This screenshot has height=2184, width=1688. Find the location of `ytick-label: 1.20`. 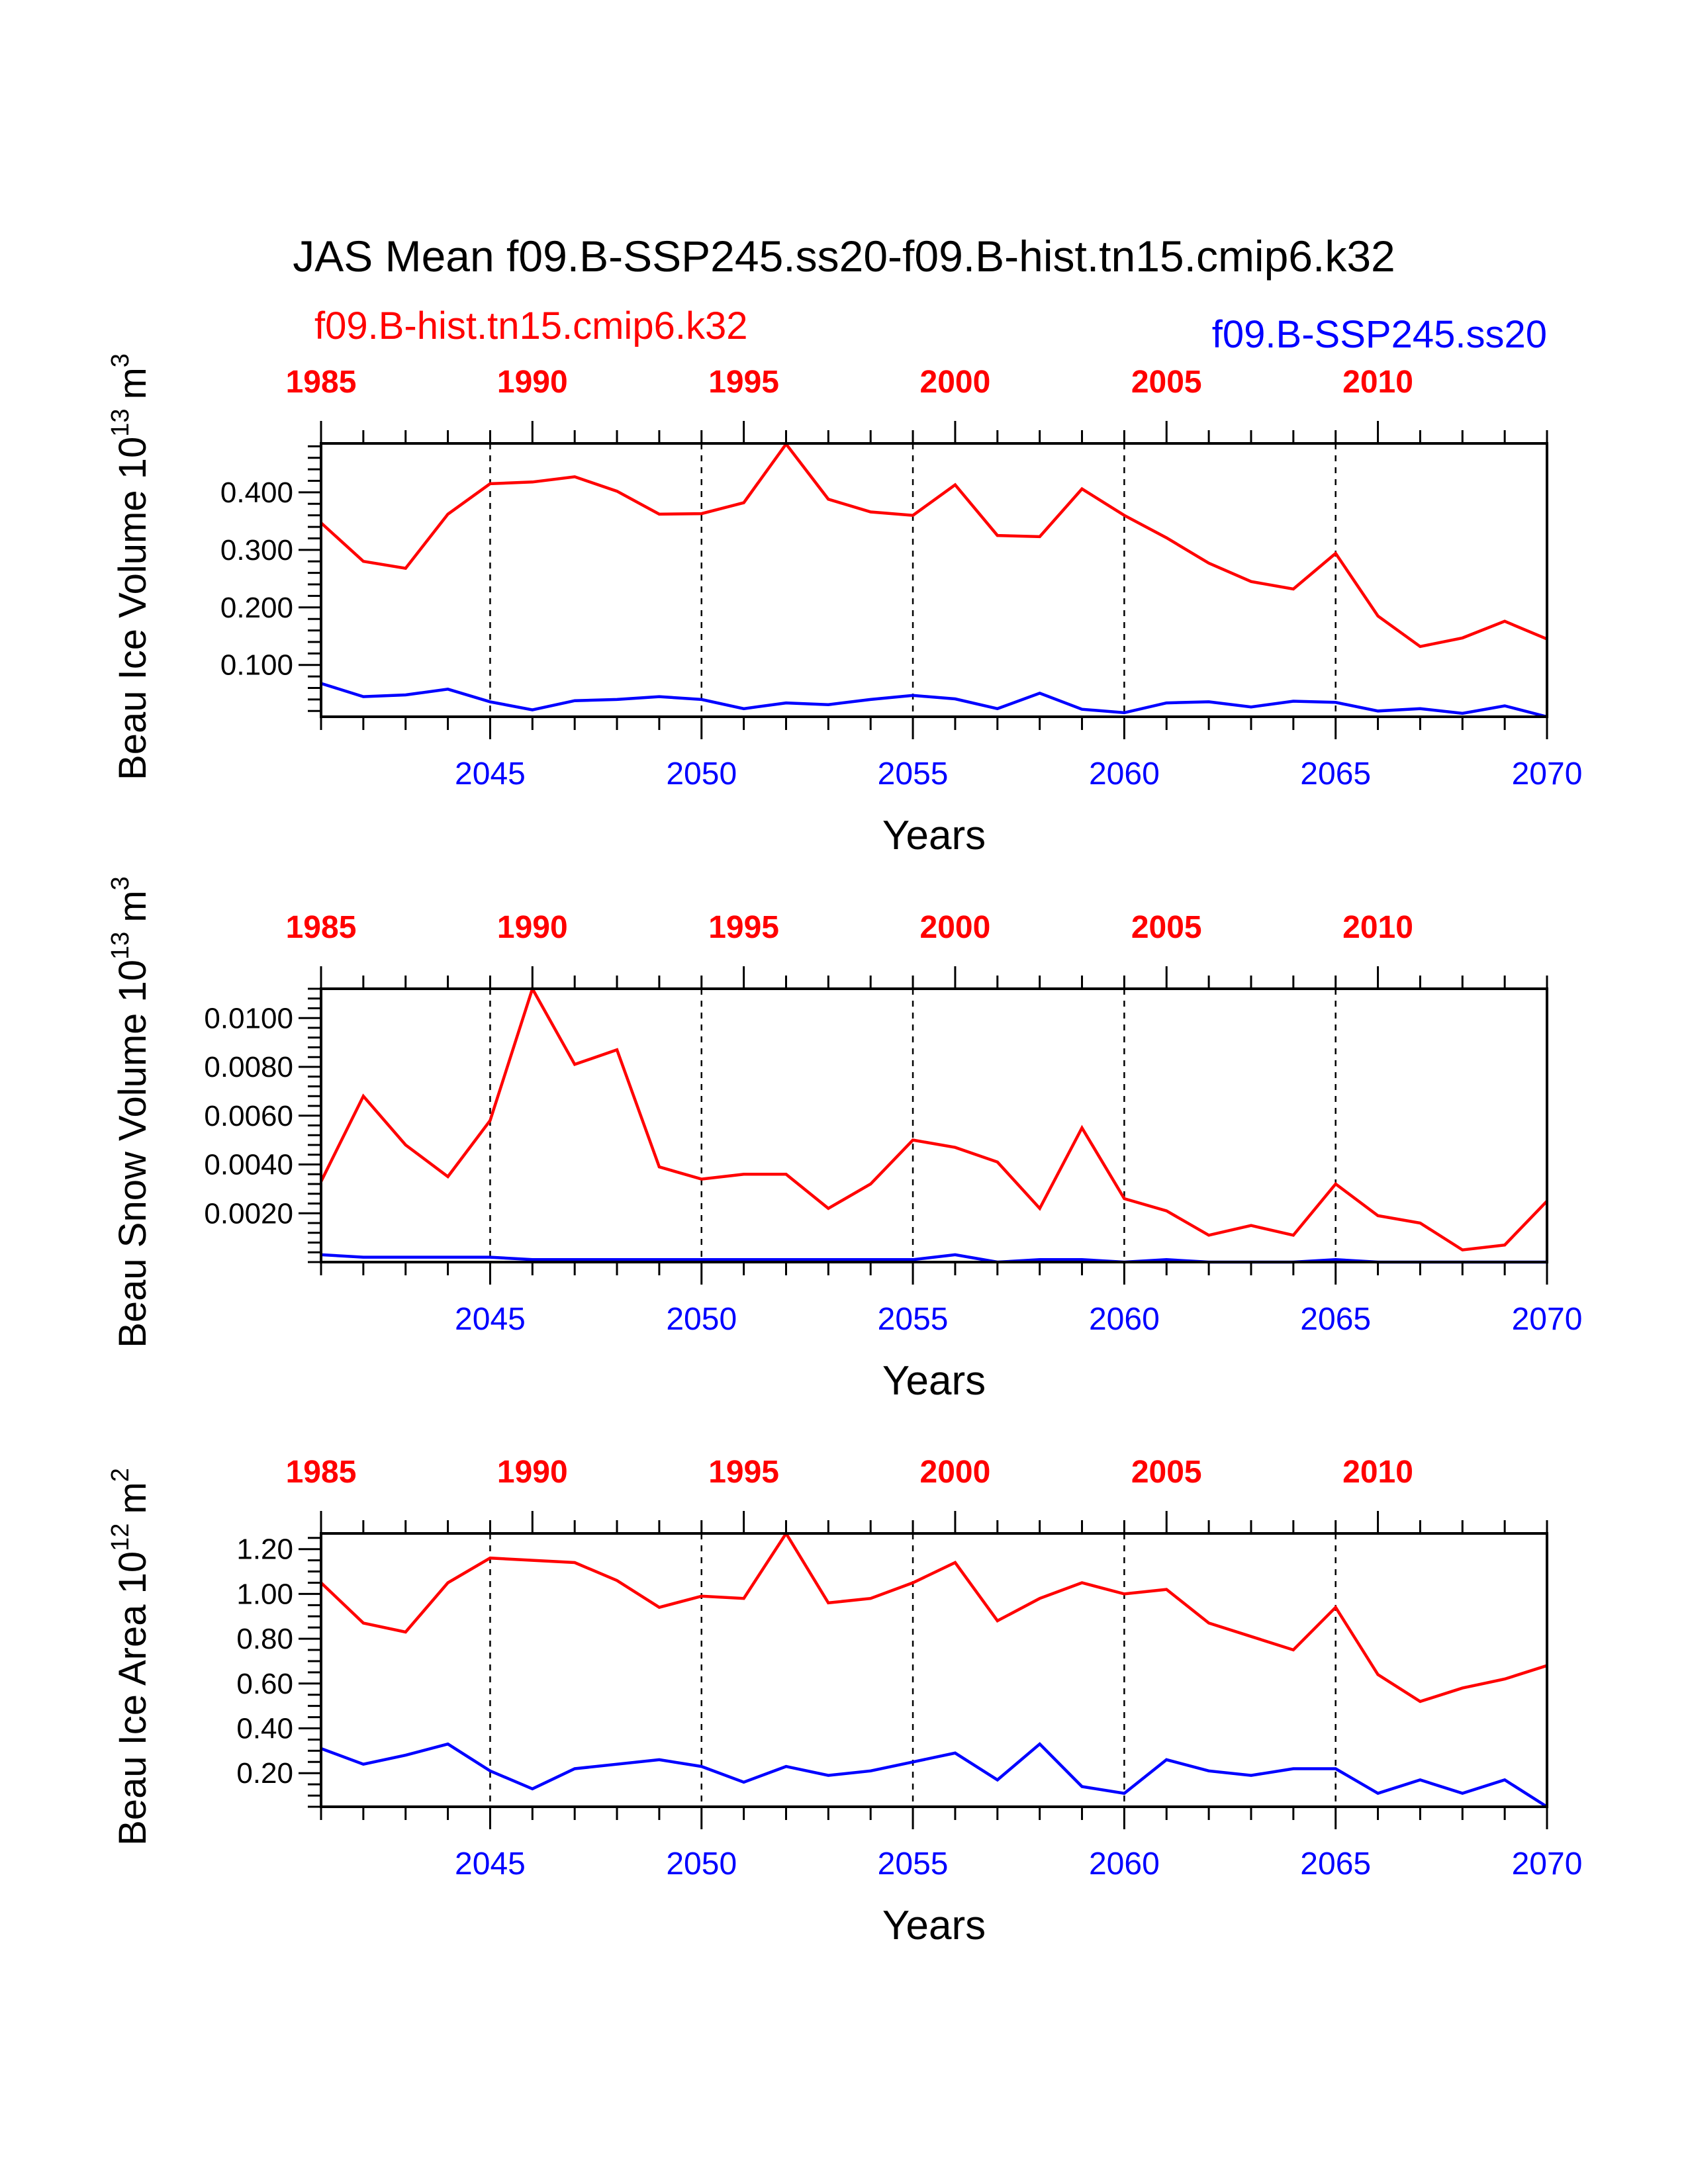

ytick-label: 1.20 is located at coordinates (264, 1550).